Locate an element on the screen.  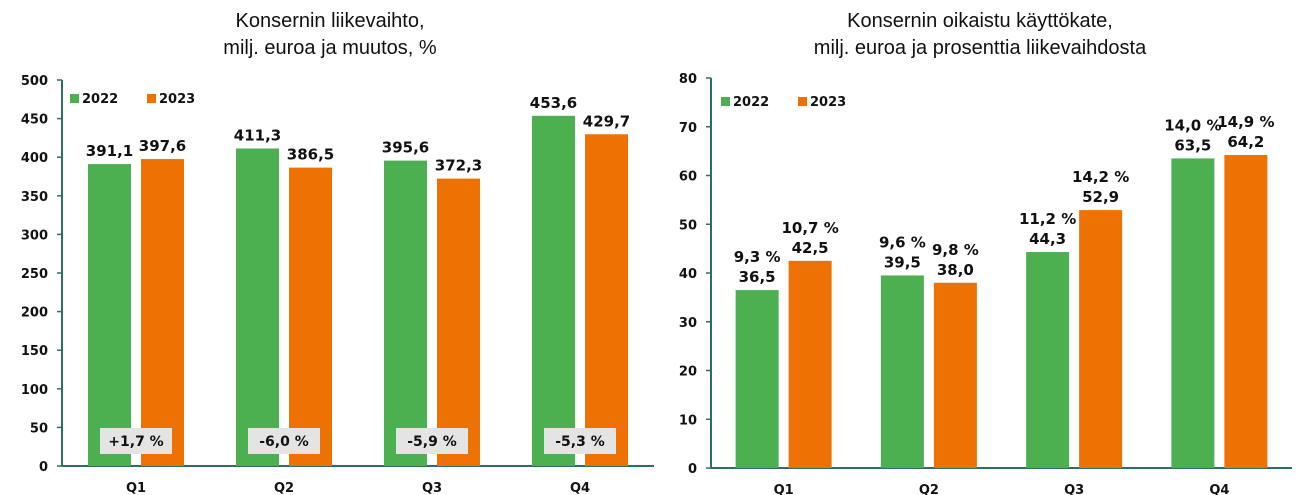
ebitda-data-label: 39,5 is located at coordinates (902, 262).